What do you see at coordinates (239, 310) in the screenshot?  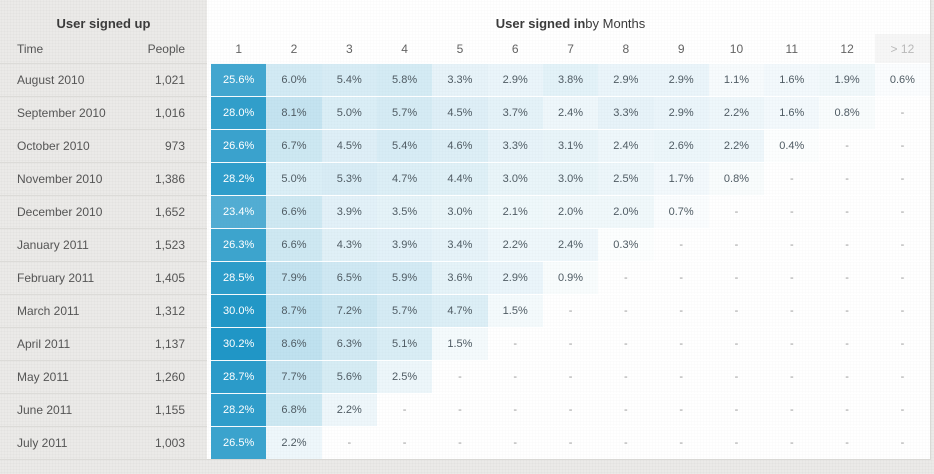 I see `heatmap-cell: 30.0%` at bounding box center [239, 310].